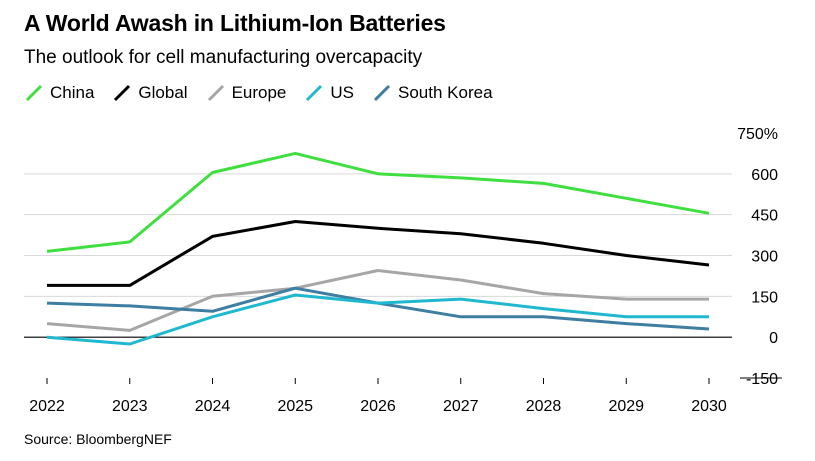  I want to click on legend-label-china: China, so click(72, 92).